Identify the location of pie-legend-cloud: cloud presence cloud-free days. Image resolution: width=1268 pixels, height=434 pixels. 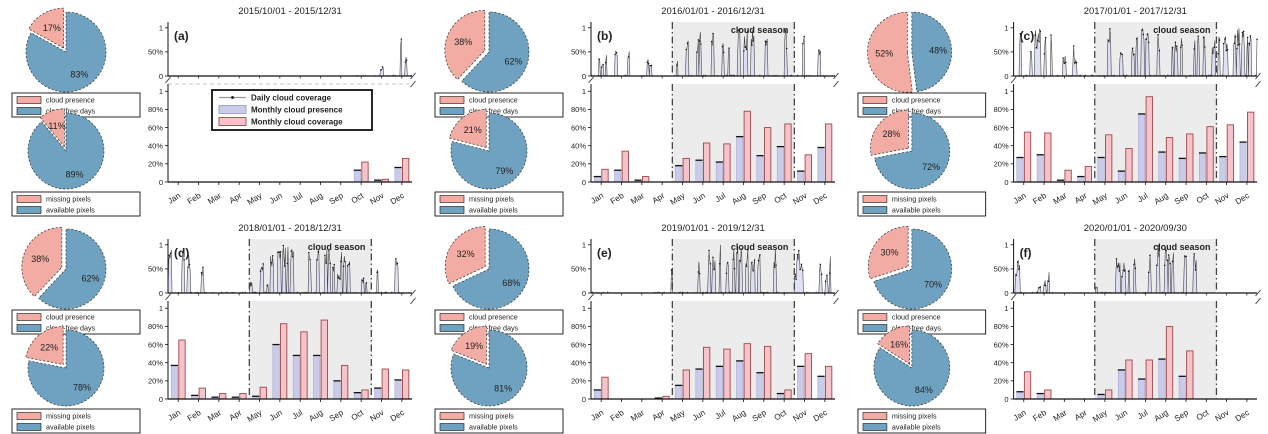
(922, 322).